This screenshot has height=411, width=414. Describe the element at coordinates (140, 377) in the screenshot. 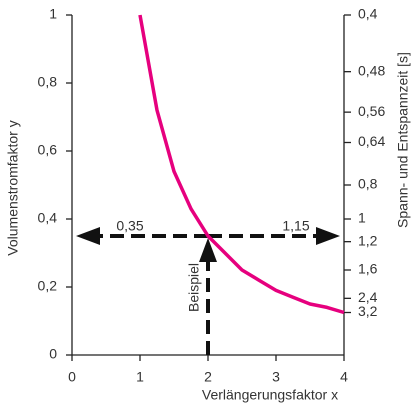

I see `x-tick-label: 1` at that location.